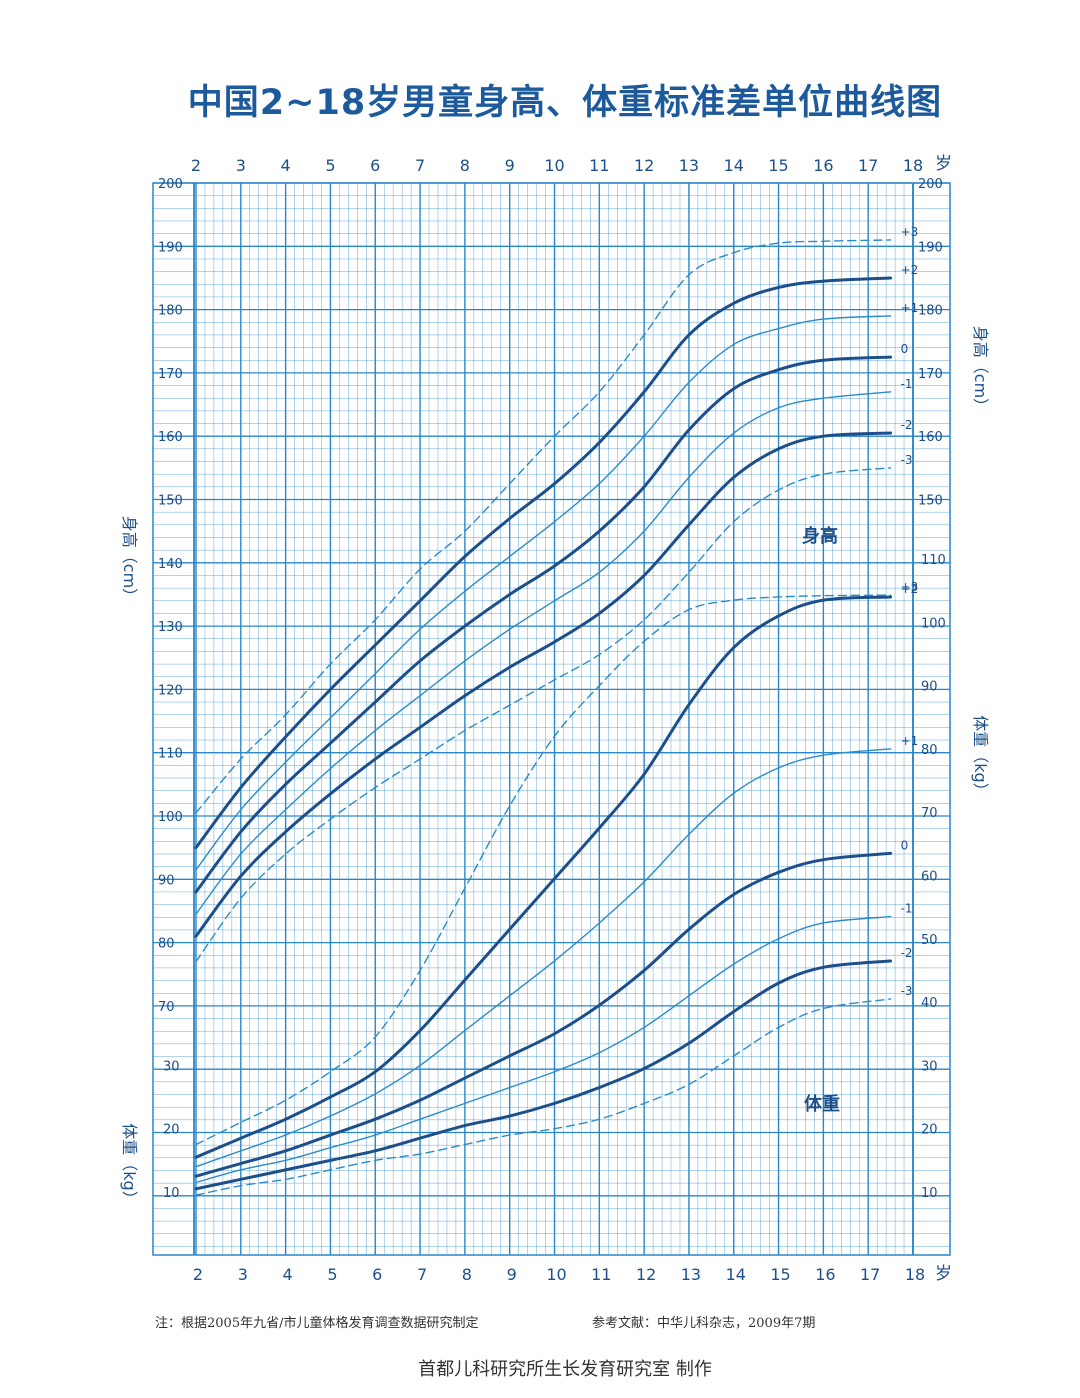 The height and width of the screenshot is (1398, 1080). I want to click on height-area-label: 身高, so click(820, 536).